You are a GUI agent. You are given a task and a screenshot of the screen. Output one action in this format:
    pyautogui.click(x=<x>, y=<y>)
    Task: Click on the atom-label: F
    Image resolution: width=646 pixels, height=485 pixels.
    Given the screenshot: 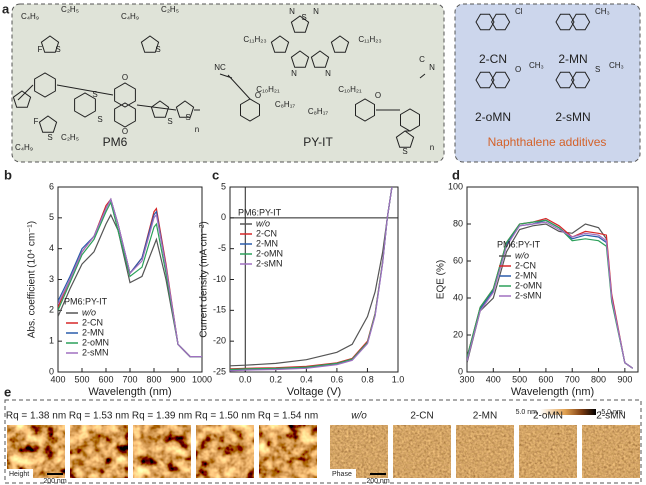 What is the action you would take?
    pyautogui.click(x=40, y=49)
    